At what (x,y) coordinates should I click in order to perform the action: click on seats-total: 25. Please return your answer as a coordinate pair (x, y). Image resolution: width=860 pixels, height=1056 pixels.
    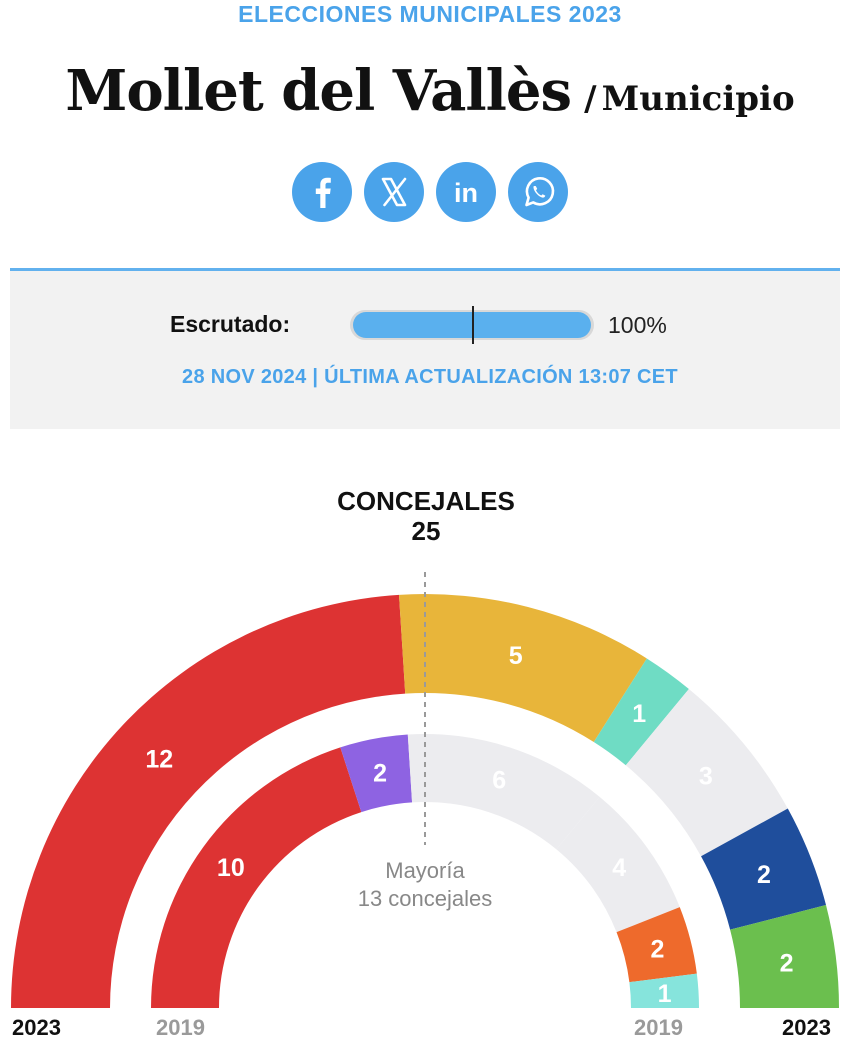
    Looking at the image, I should click on (426, 531).